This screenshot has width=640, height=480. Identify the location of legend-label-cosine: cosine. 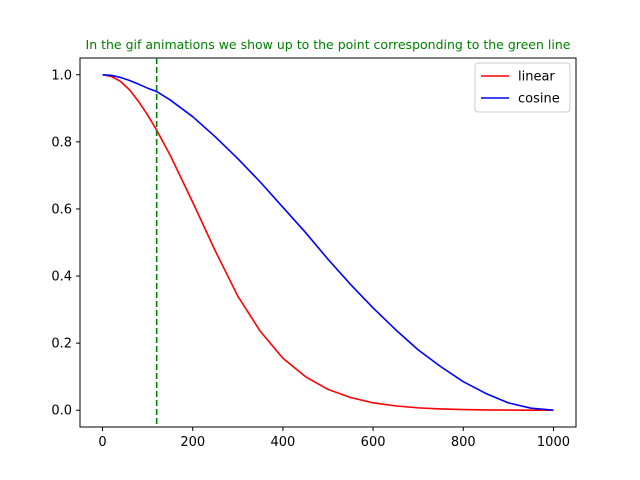
(539, 99).